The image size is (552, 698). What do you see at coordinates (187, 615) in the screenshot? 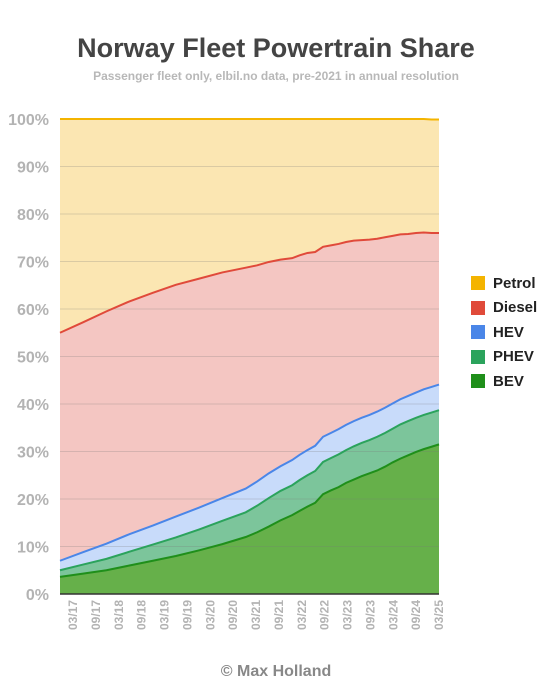
I see `x-tick-label: 09/19` at bounding box center [187, 615].